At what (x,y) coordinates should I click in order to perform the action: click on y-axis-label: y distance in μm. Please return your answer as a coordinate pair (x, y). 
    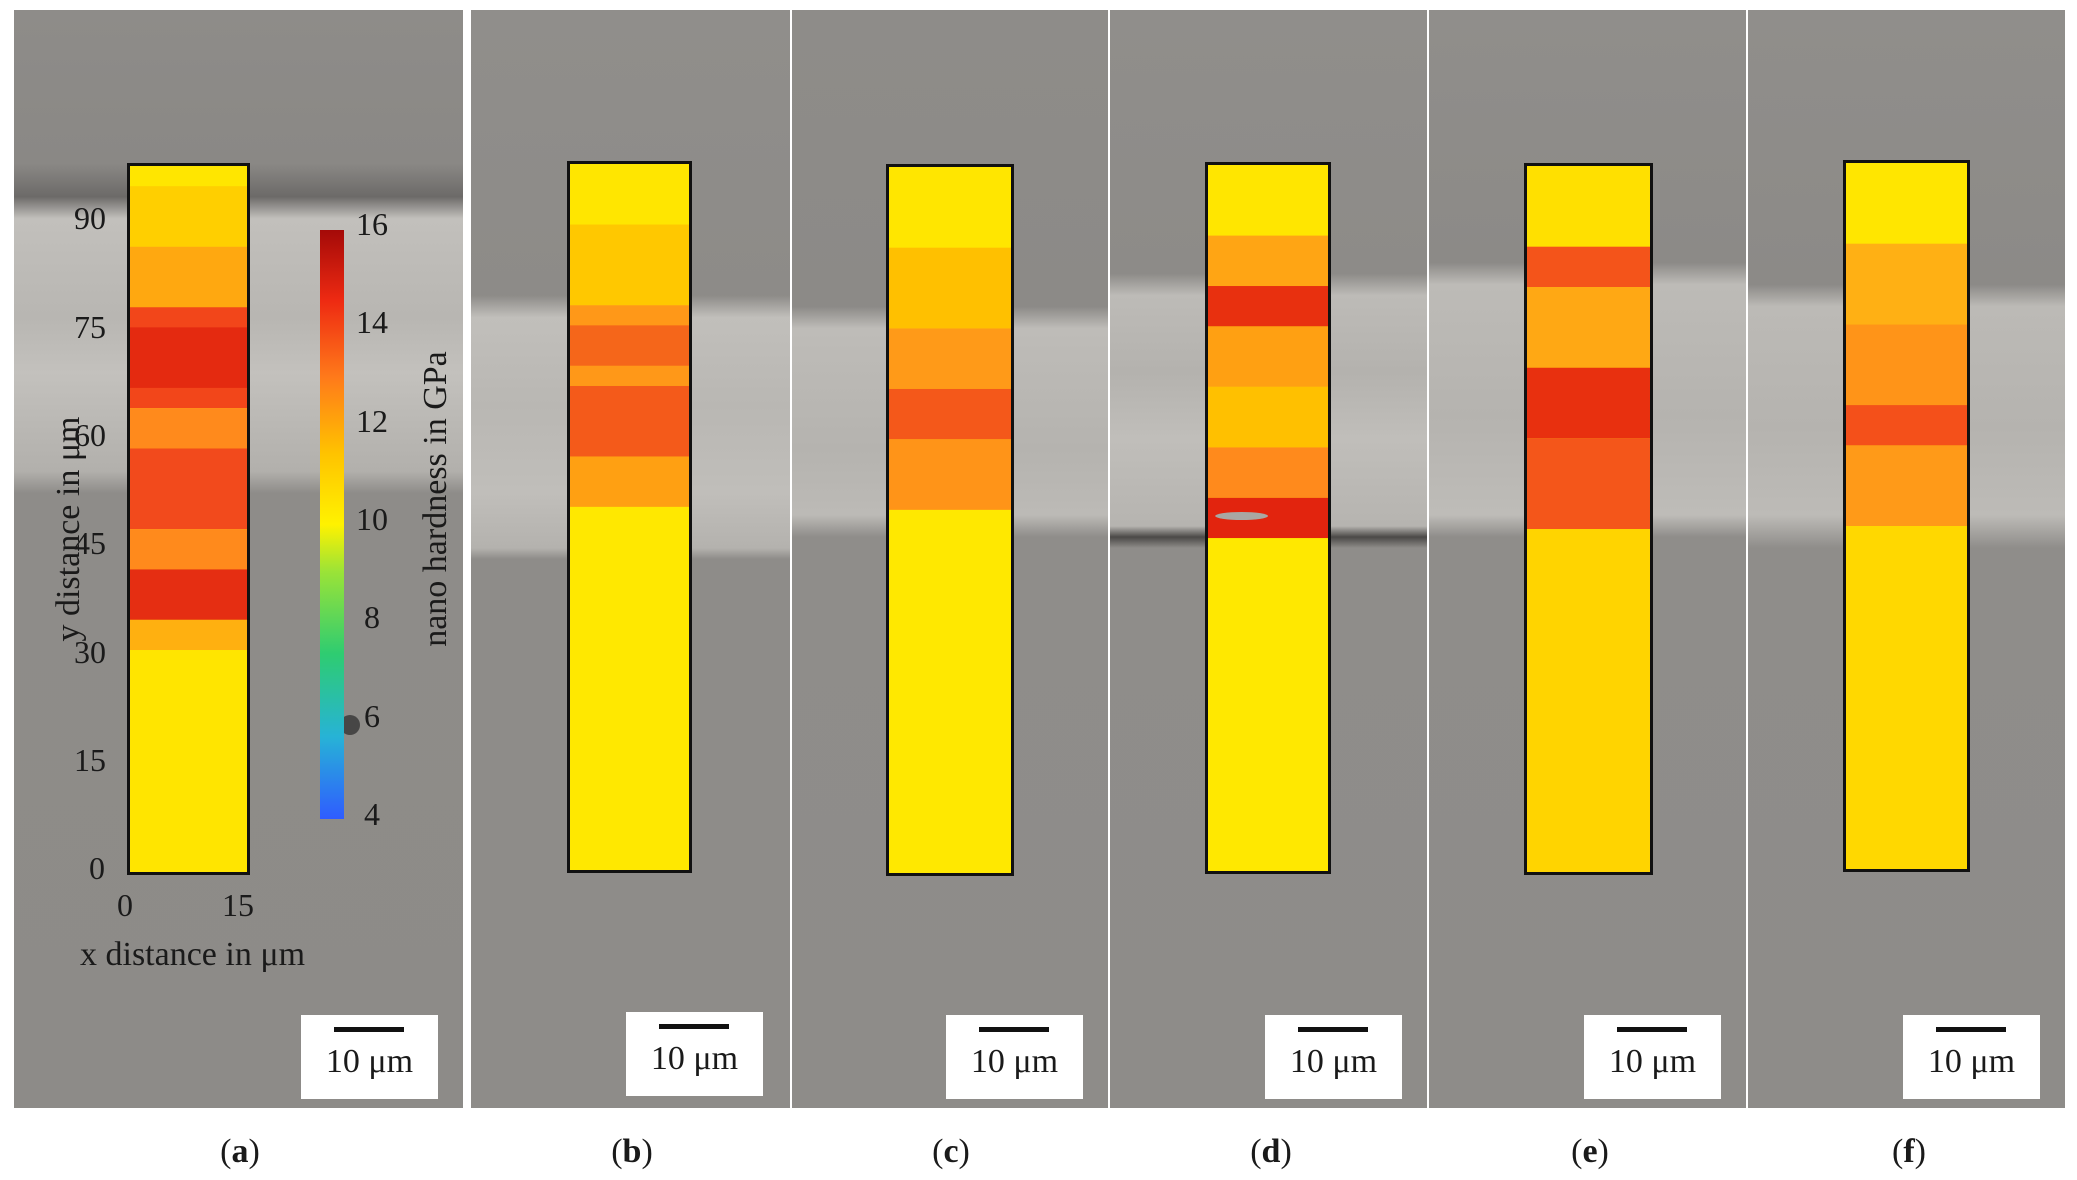
    Looking at the image, I should click on (68, 529).